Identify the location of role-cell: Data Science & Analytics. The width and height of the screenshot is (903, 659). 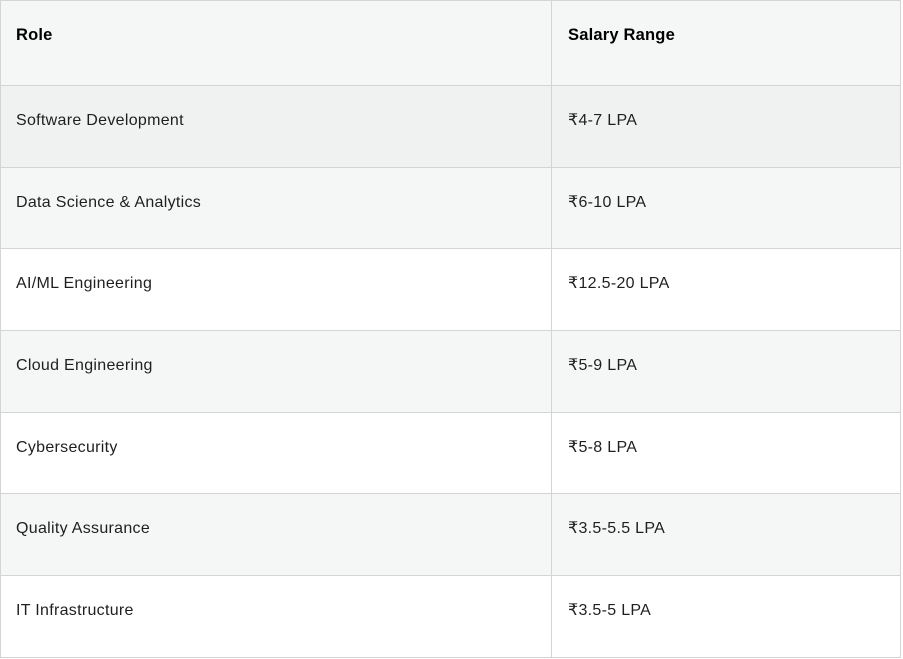
(276, 208).